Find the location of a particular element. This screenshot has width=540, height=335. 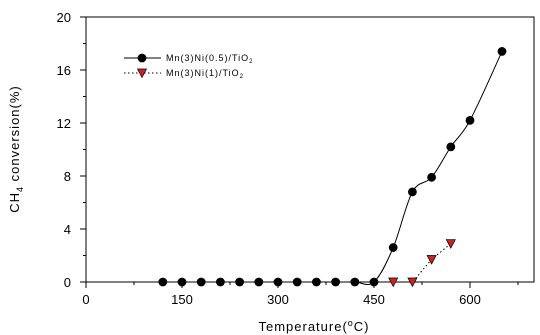

y-tick-label: 4 is located at coordinates (67, 229).